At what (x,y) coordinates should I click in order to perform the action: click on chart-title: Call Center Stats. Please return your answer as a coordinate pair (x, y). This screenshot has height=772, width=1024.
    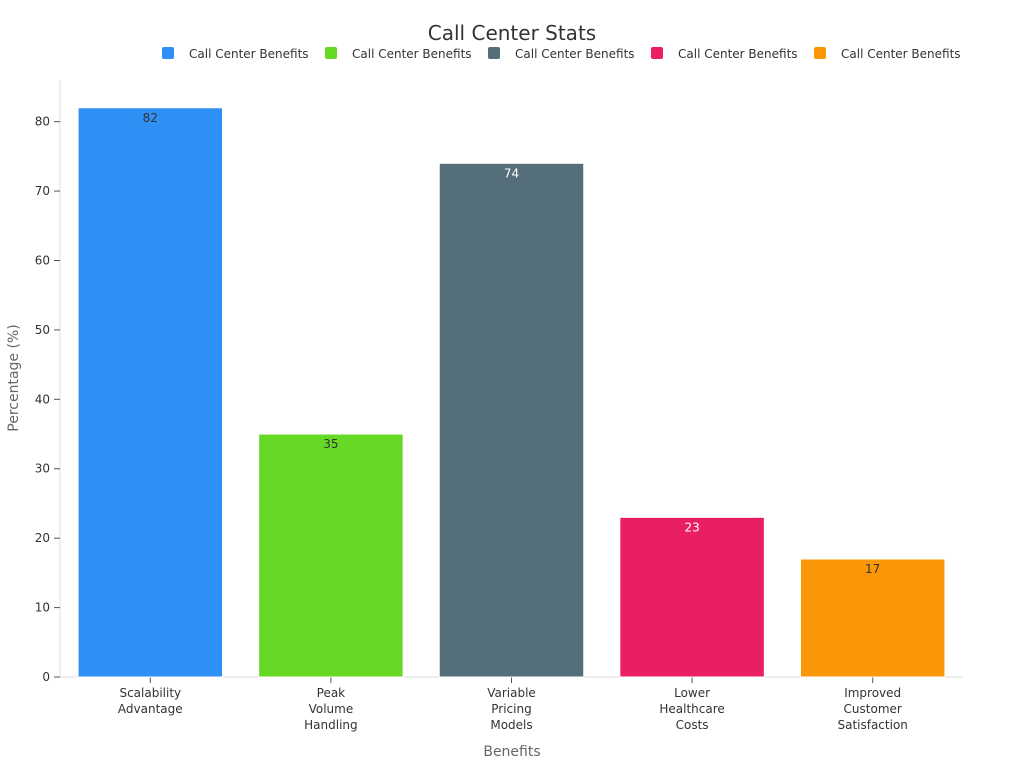
    Looking at the image, I should click on (512, 33).